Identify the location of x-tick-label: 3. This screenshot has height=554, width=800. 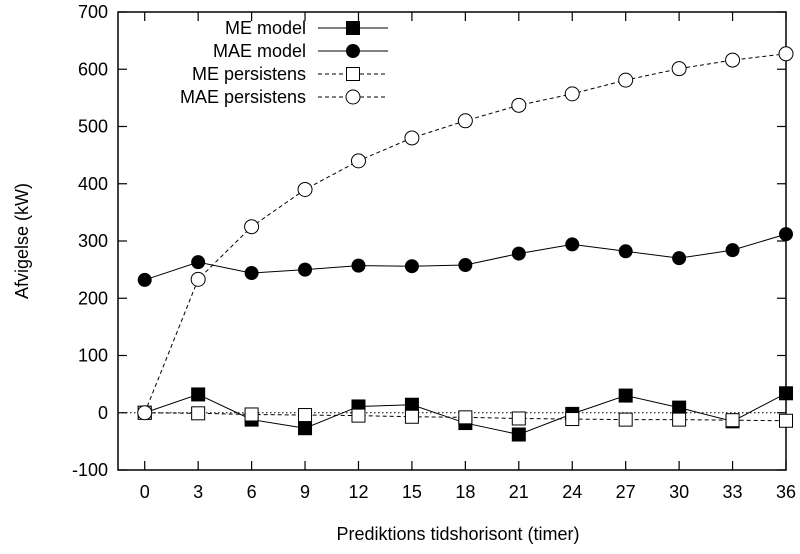
(198, 492).